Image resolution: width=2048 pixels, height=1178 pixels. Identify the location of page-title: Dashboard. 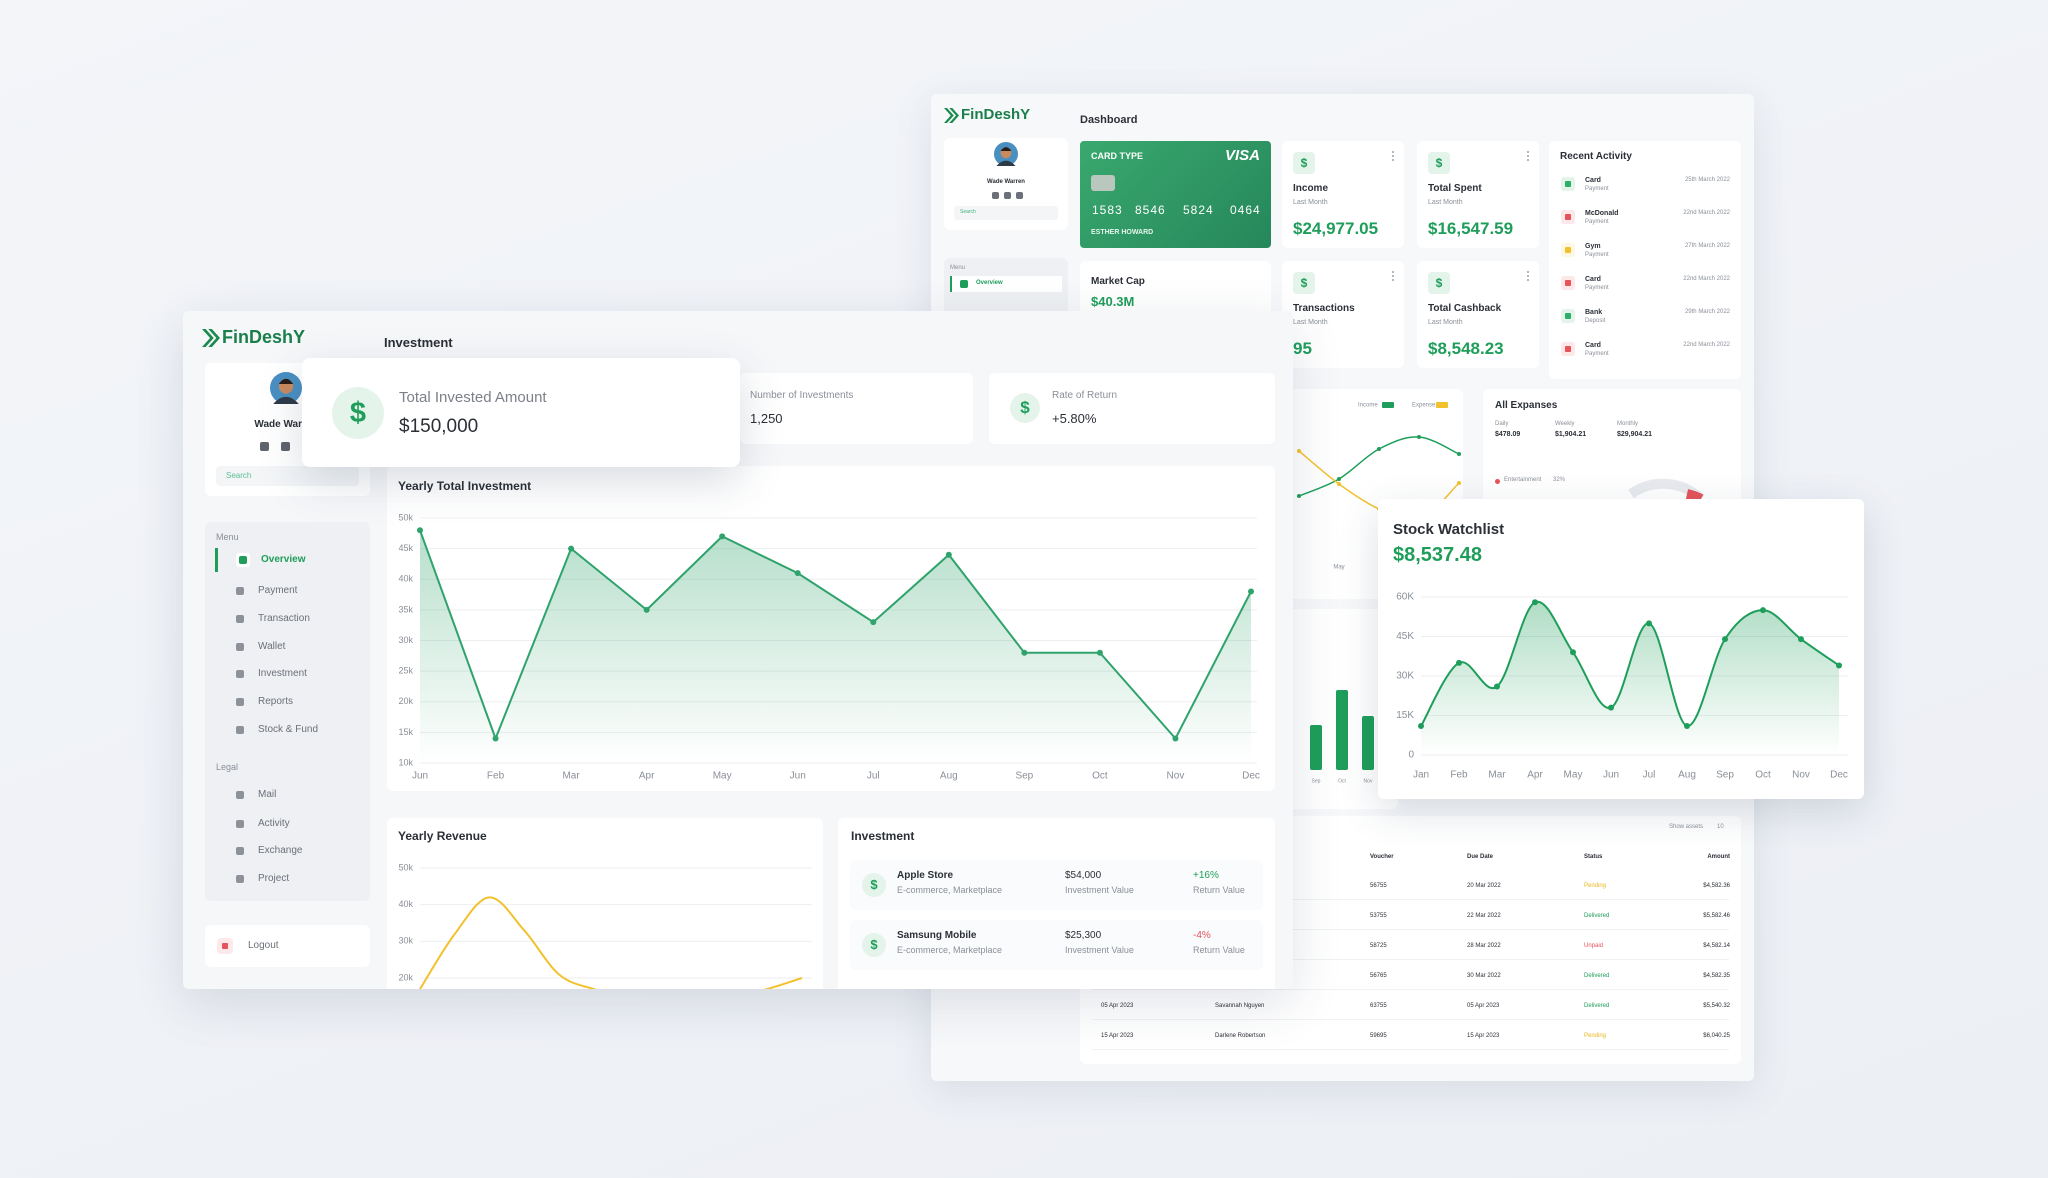
(1109, 120).